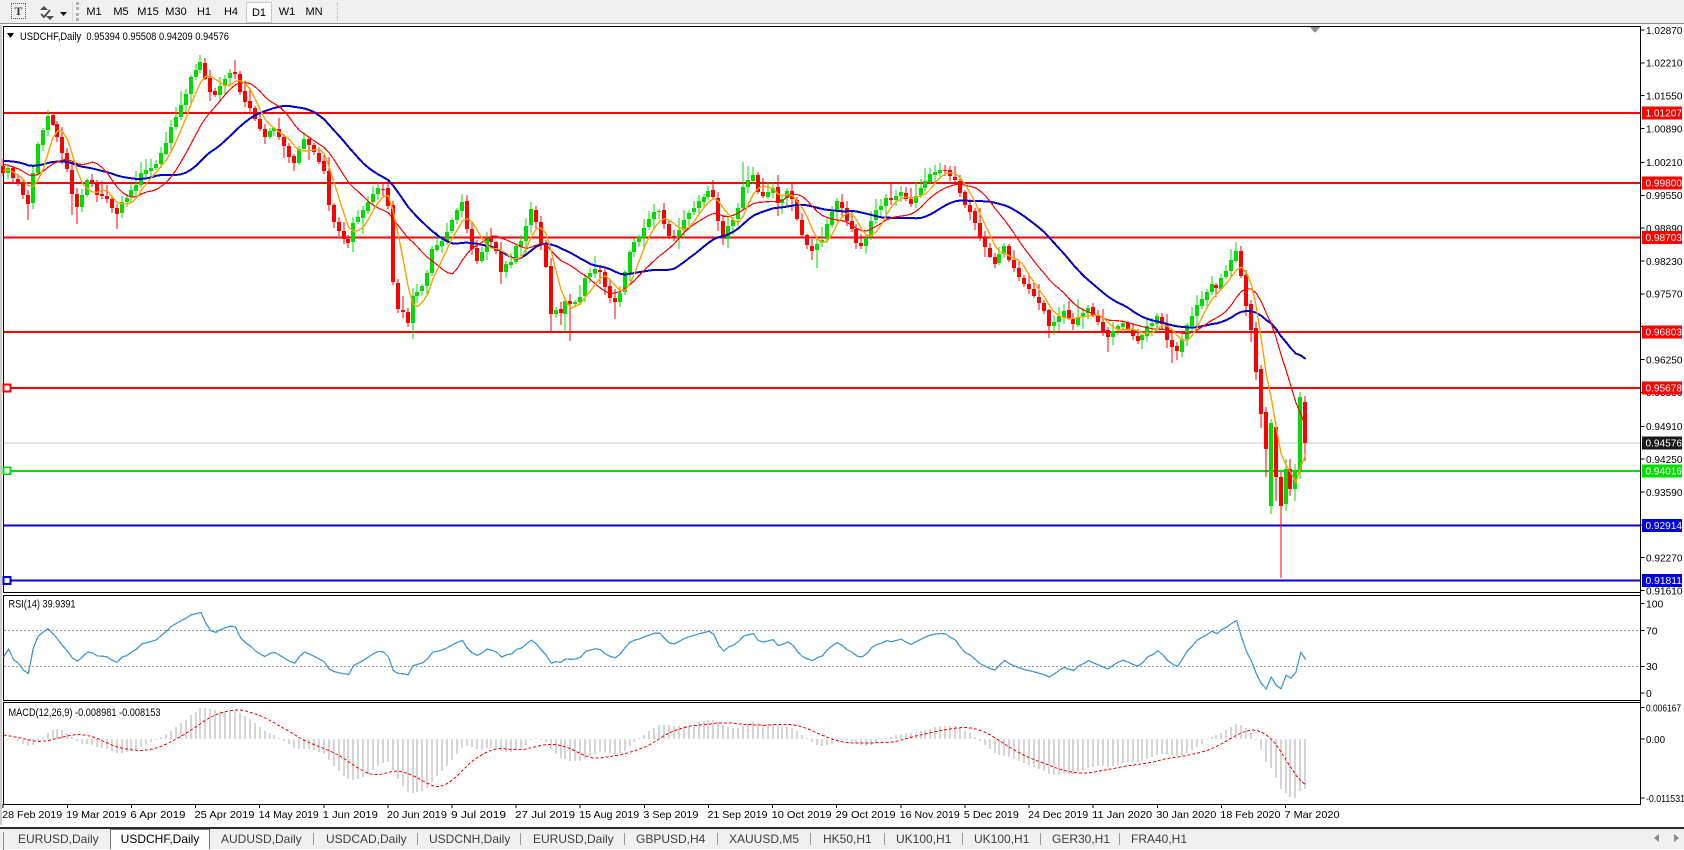 This screenshot has height=850, width=1684. What do you see at coordinates (1649, 694) in the screenshot?
I see `svg-text: 0` at bounding box center [1649, 694].